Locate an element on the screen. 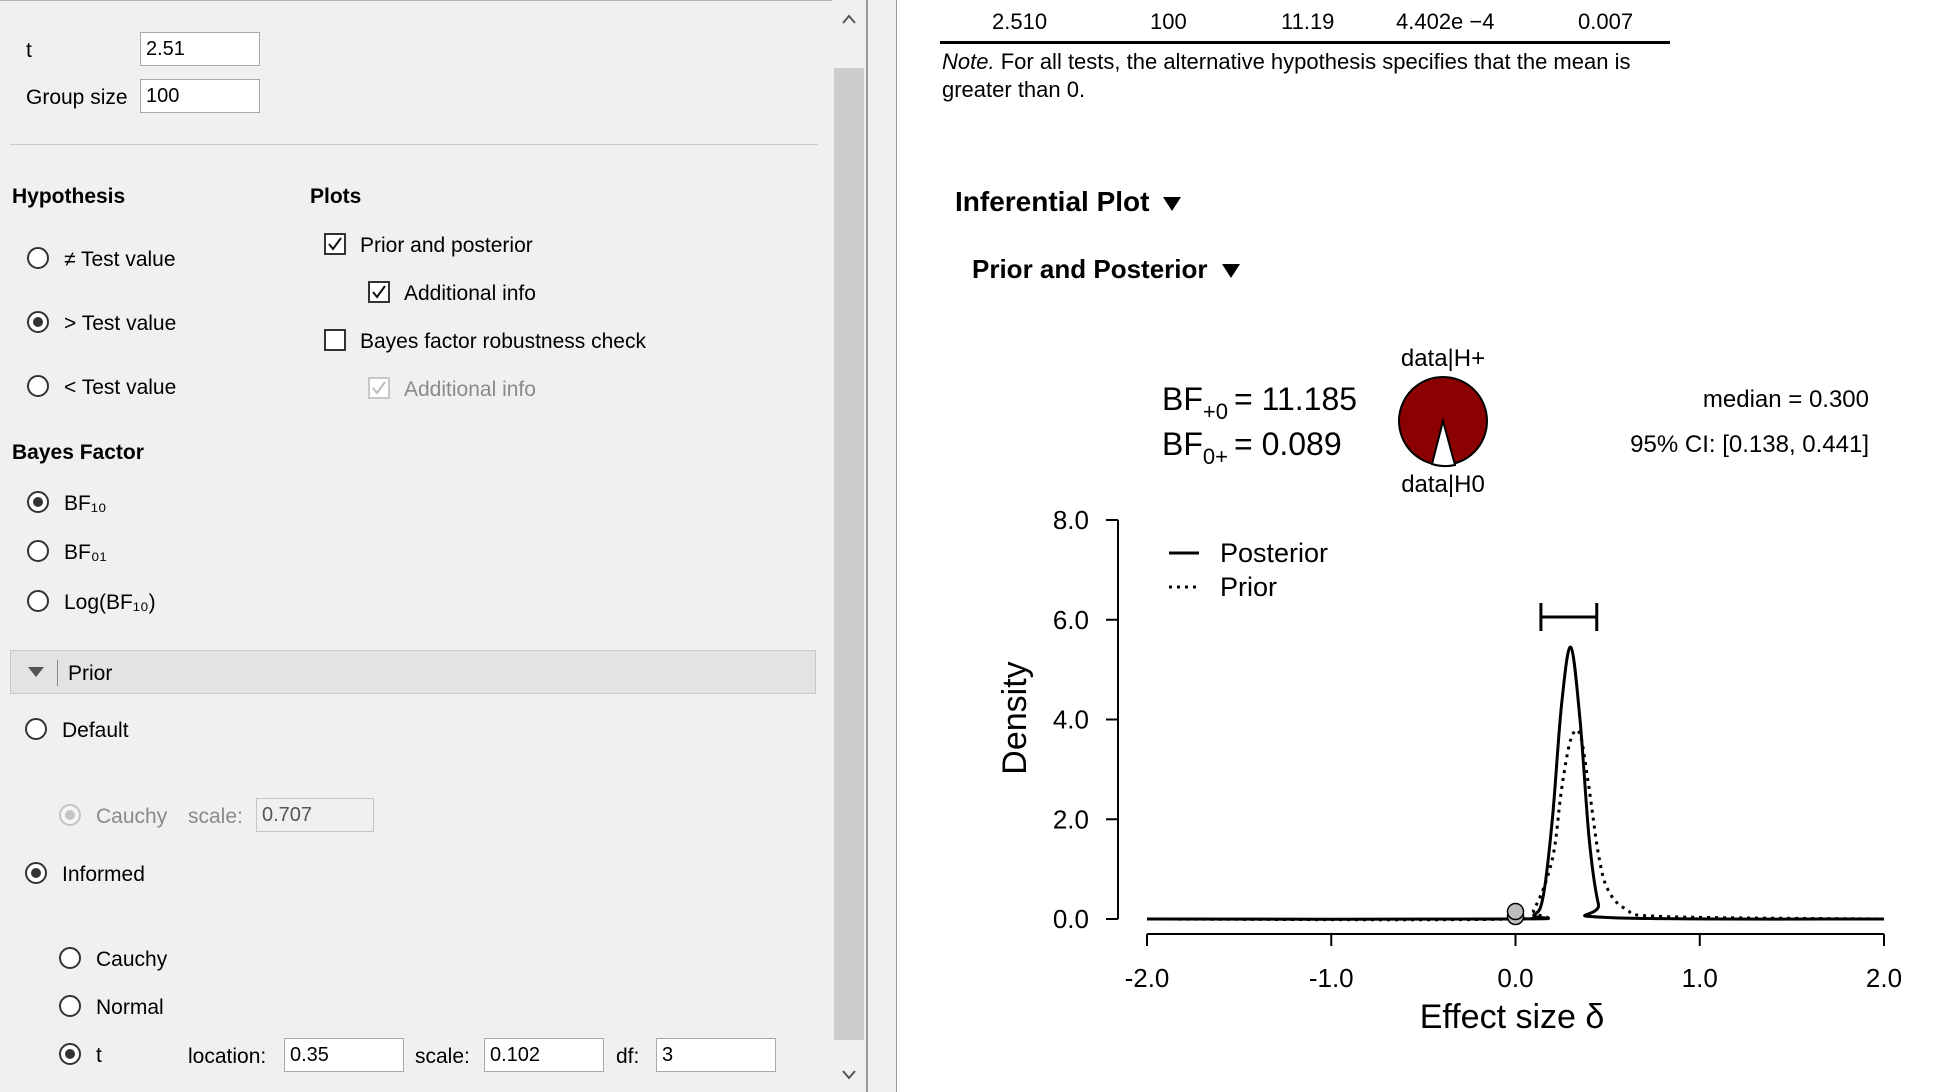  radio-not-equal-label: ≠ Test value is located at coordinates (120, 259).